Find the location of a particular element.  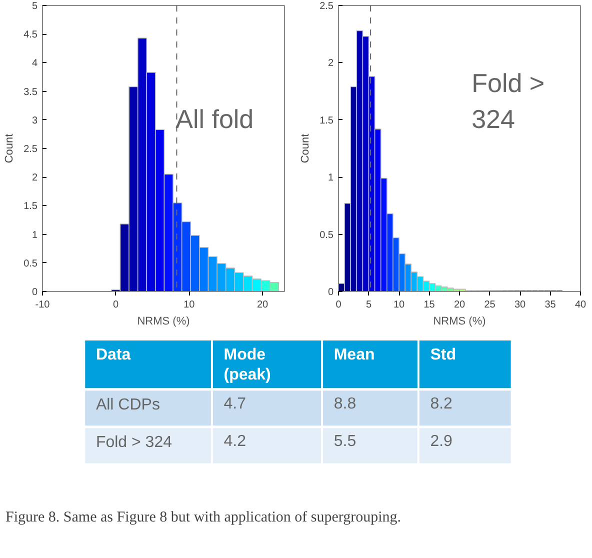

text: All CDPs is located at coordinates (128, 405).